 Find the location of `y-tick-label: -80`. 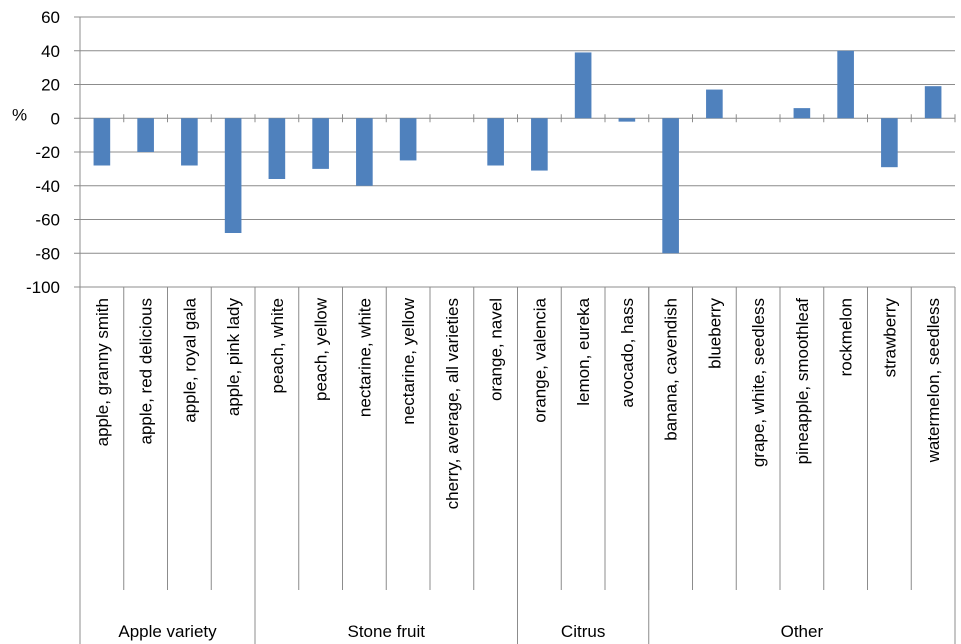

y-tick-label: -80 is located at coordinates (47, 253).